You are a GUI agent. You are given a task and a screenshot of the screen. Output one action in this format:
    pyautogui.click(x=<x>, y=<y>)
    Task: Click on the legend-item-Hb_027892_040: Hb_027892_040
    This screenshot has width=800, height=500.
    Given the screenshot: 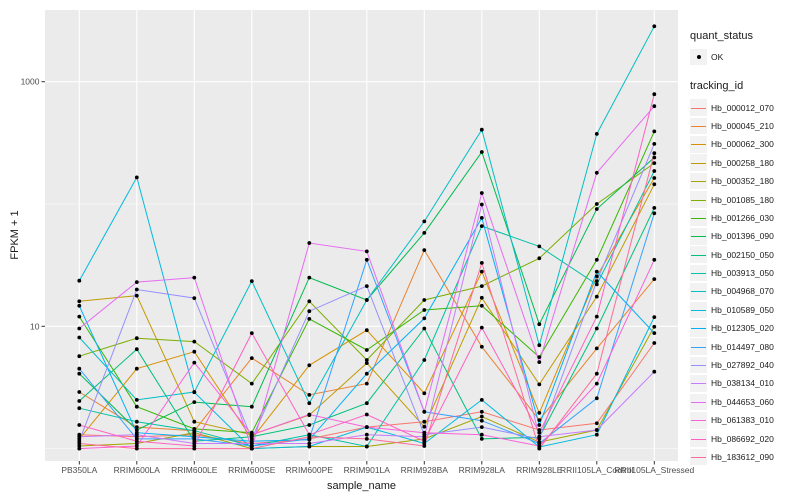 What is the action you would take?
    pyautogui.click(x=744, y=365)
    